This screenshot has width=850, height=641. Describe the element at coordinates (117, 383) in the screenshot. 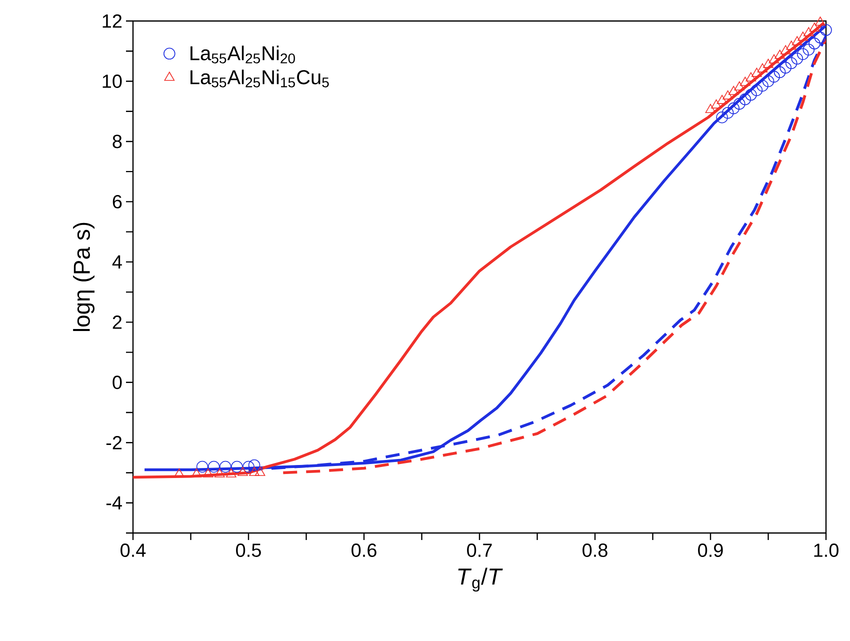

I see `y-tick-label: 0` at that location.